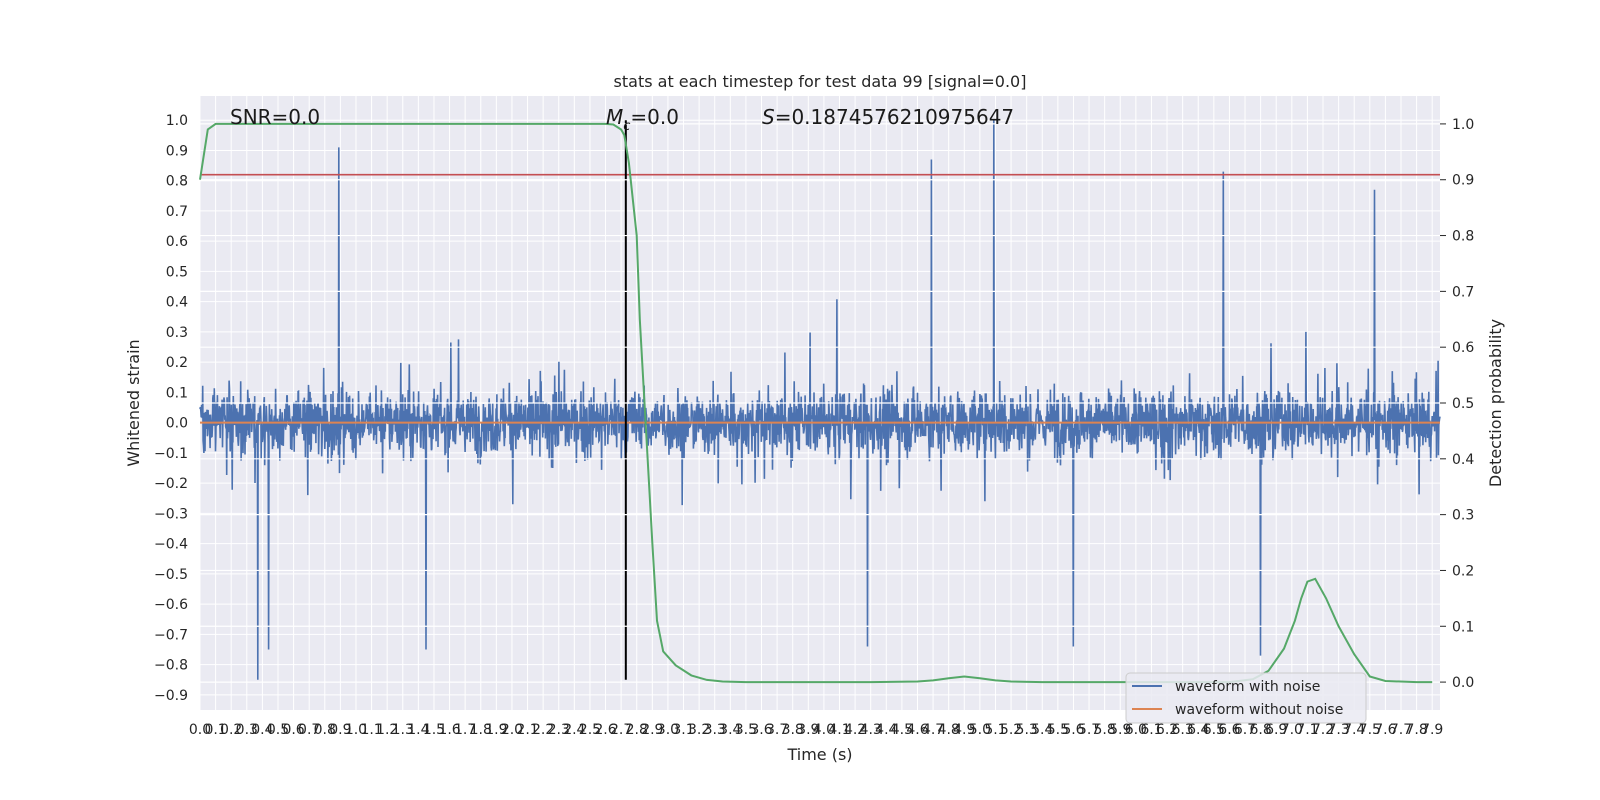 The height and width of the screenshot is (800, 1600). Describe the element at coordinates (133, 402) in the screenshot. I see `y-axis-title: Whitened strain` at that location.